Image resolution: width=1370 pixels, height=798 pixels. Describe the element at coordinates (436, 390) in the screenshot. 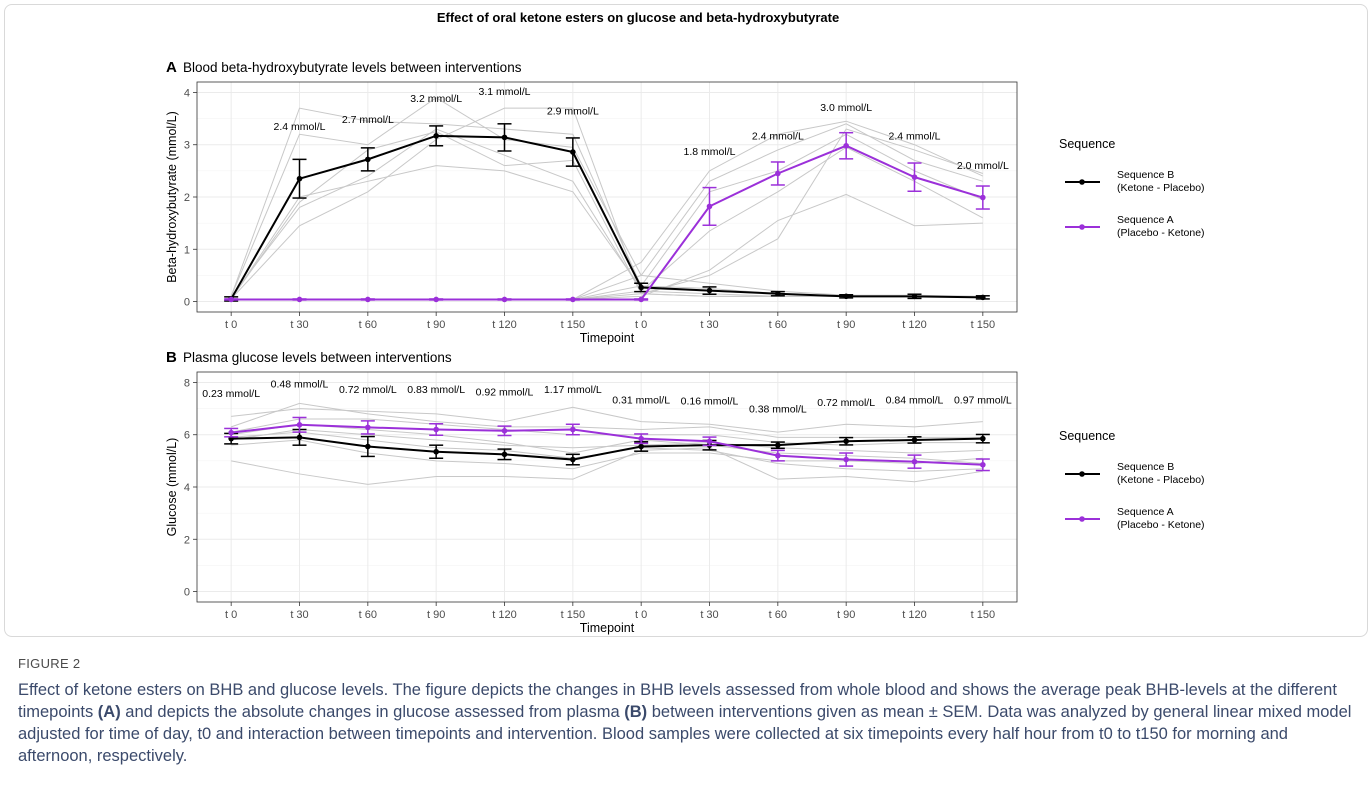

I see `annotation-label: 0.83 mmol/L` at that location.